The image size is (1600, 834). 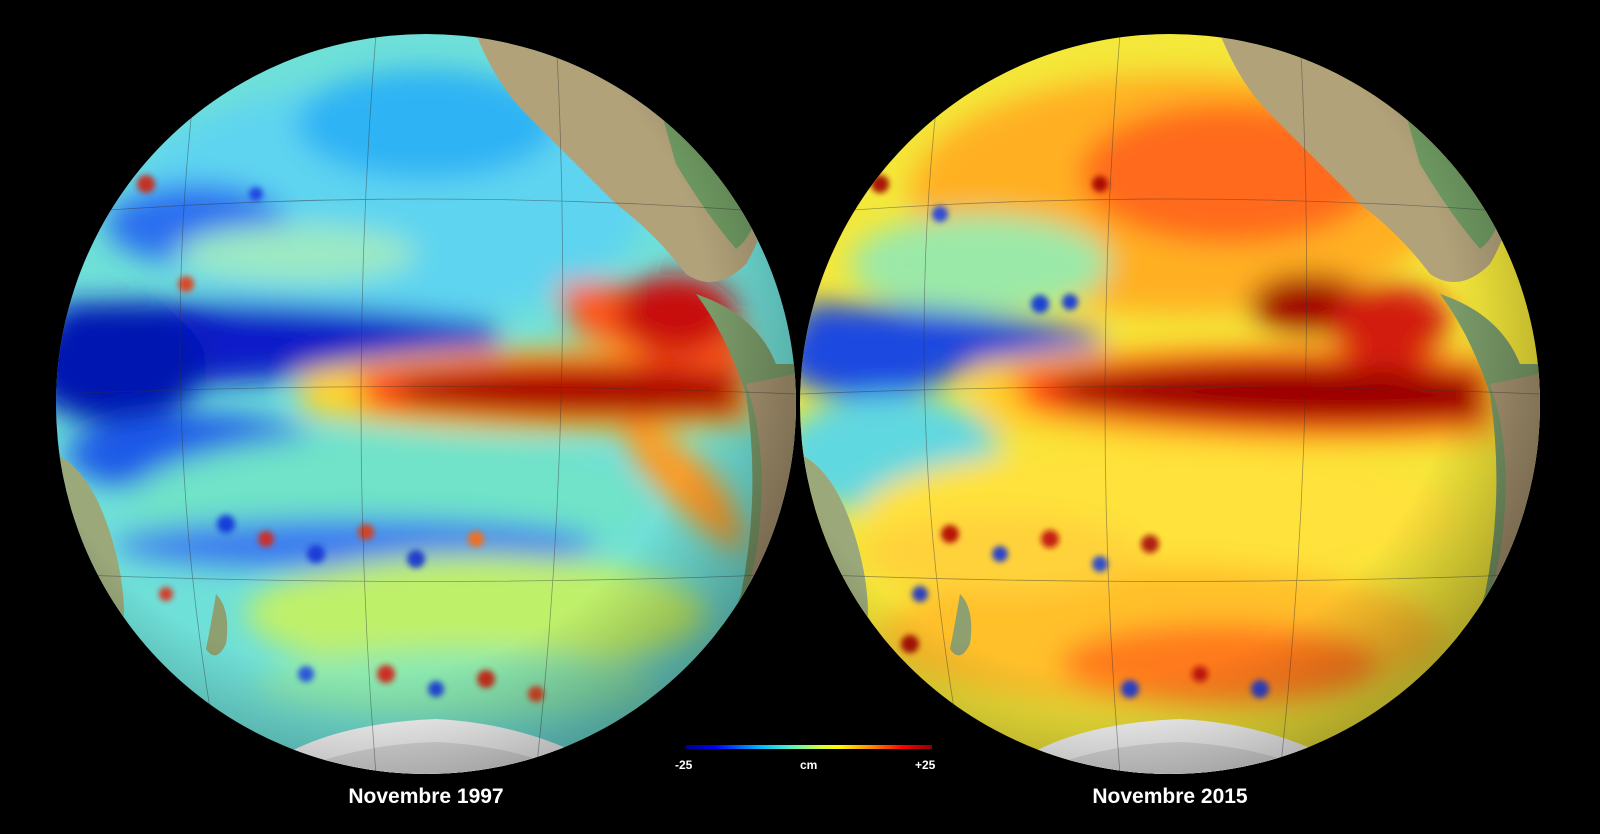 What do you see at coordinates (1170, 796) in the screenshot?
I see `map-caption-2015: Novembre 2015` at bounding box center [1170, 796].